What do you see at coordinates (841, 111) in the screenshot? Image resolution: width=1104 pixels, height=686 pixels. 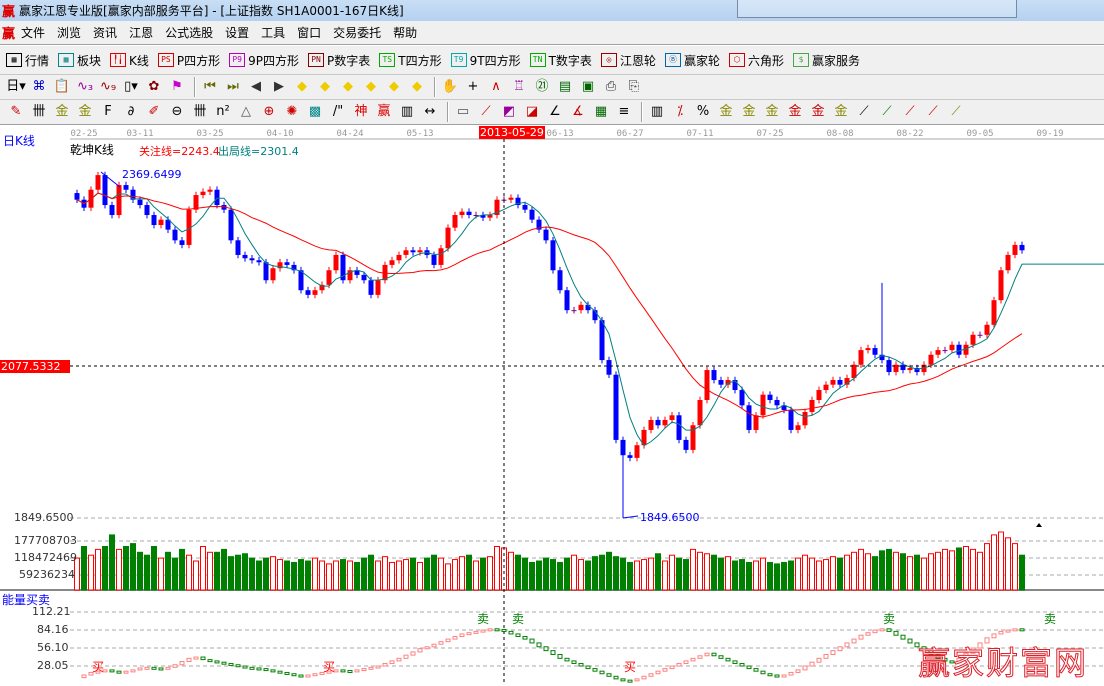 I see `gold-6-icon: 金` at bounding box center [841, 111].